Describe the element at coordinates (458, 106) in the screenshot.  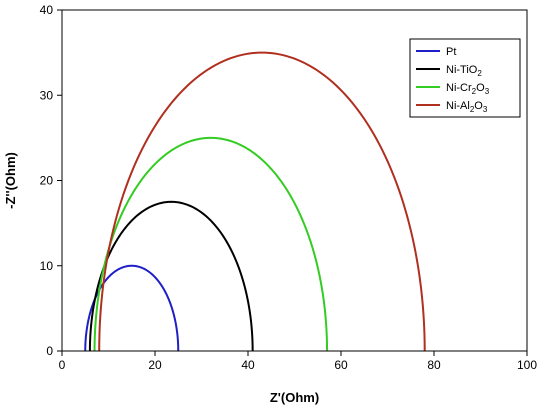
I see `legend-label-main: Ni-Al` at that location.